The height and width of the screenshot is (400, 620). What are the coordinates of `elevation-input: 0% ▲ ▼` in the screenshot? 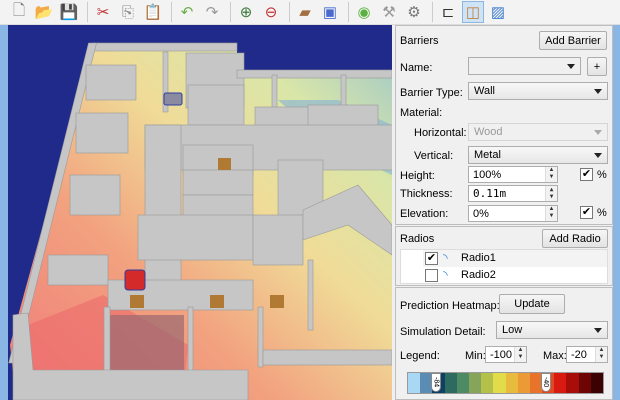 It's located at (513, 213).